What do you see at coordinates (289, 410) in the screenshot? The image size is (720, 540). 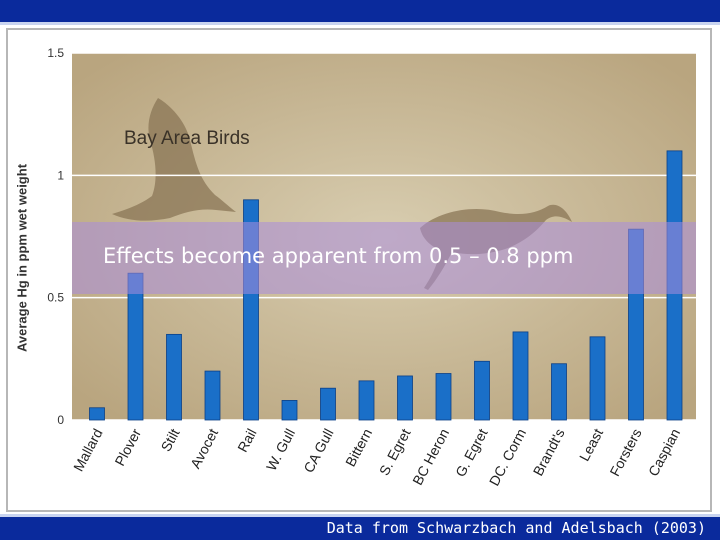 I see `bar-w-gull` at bounding box center [289, 410].